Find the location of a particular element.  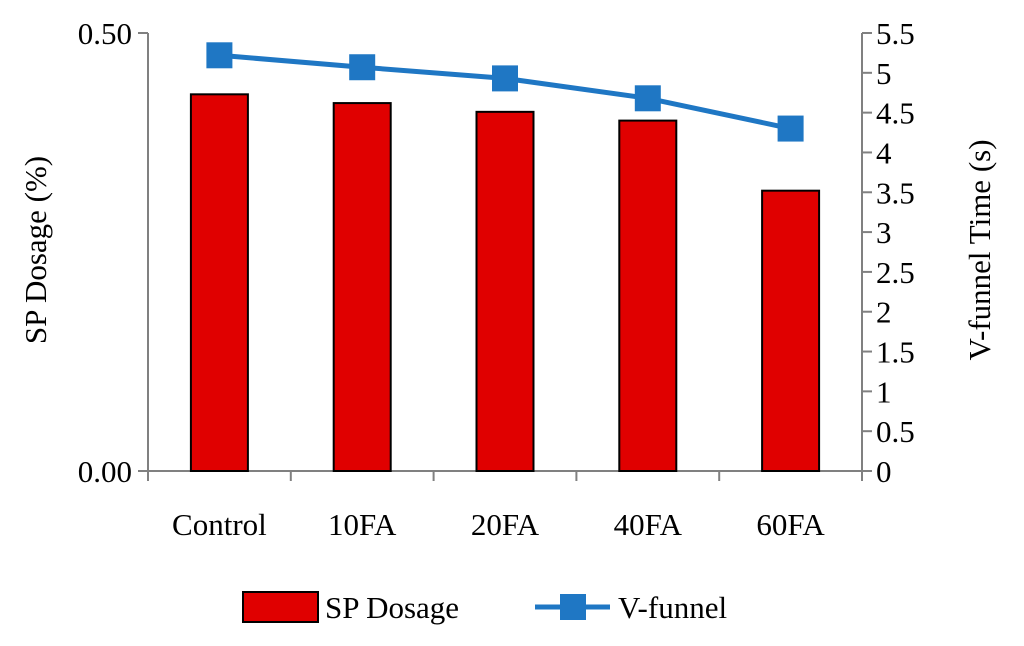

y2-tick-label: 2 is located at coordinates (884, 312).